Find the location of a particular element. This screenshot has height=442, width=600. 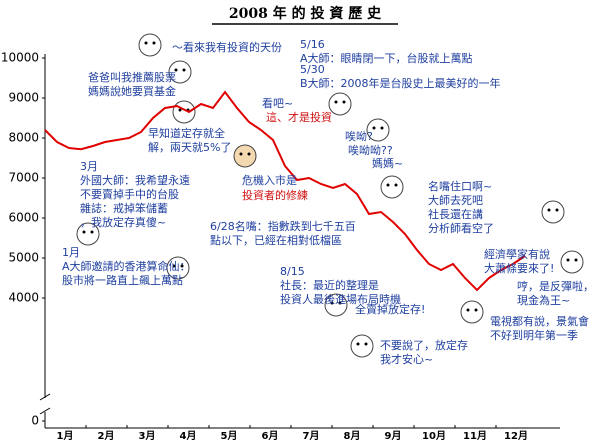

x-tick-label: 8月 is located at coordinates (352, 436).